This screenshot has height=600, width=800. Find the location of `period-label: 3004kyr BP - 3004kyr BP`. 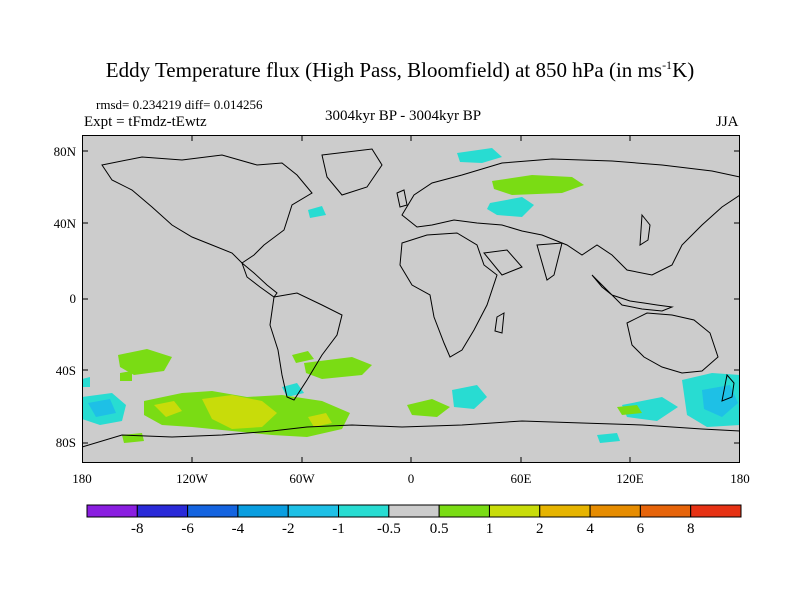

period-label: 3004kyr BP - 3004kyr BP is located at coordinates (403, 116).